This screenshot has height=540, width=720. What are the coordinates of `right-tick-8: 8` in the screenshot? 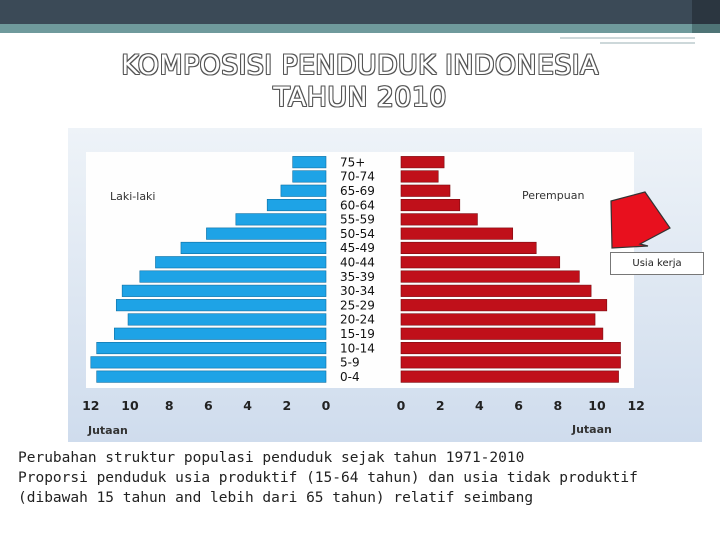 It's located at (557, 405).